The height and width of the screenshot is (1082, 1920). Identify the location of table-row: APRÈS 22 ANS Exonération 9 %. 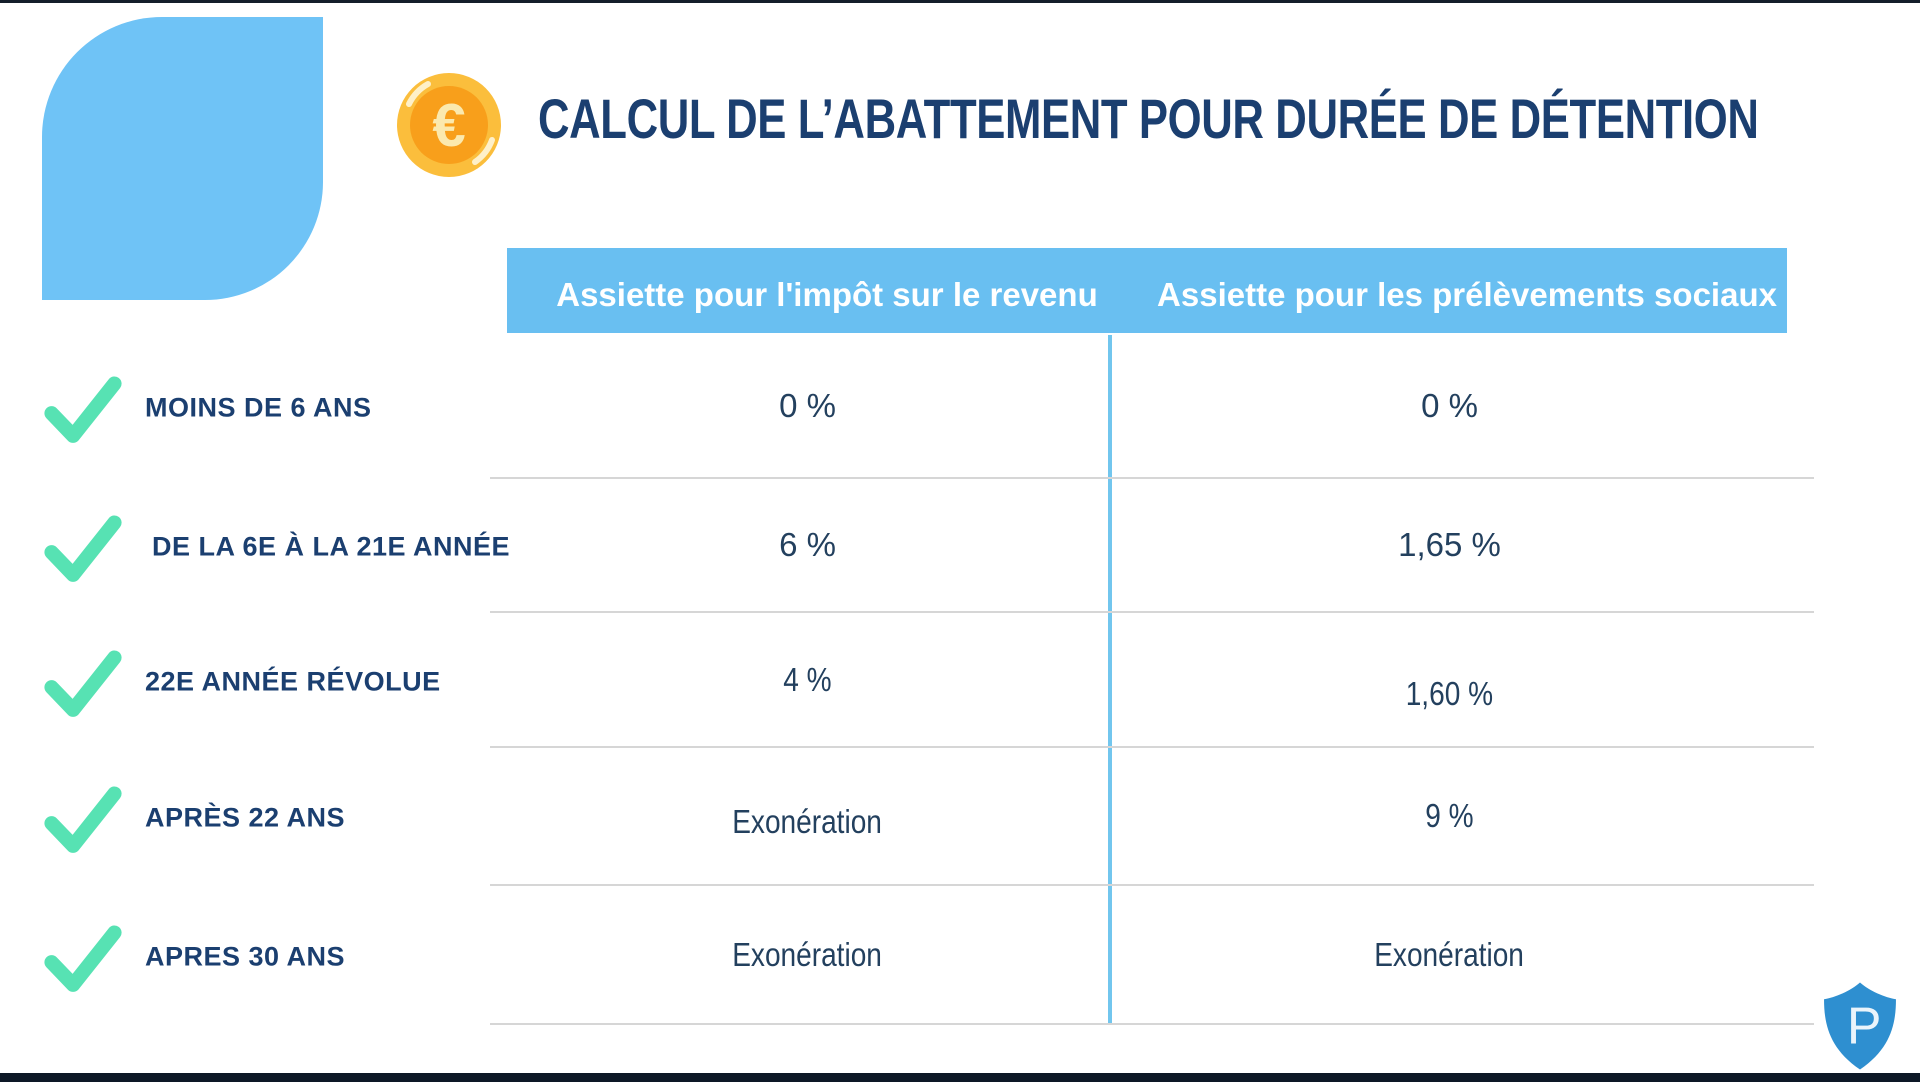
(960, 816).